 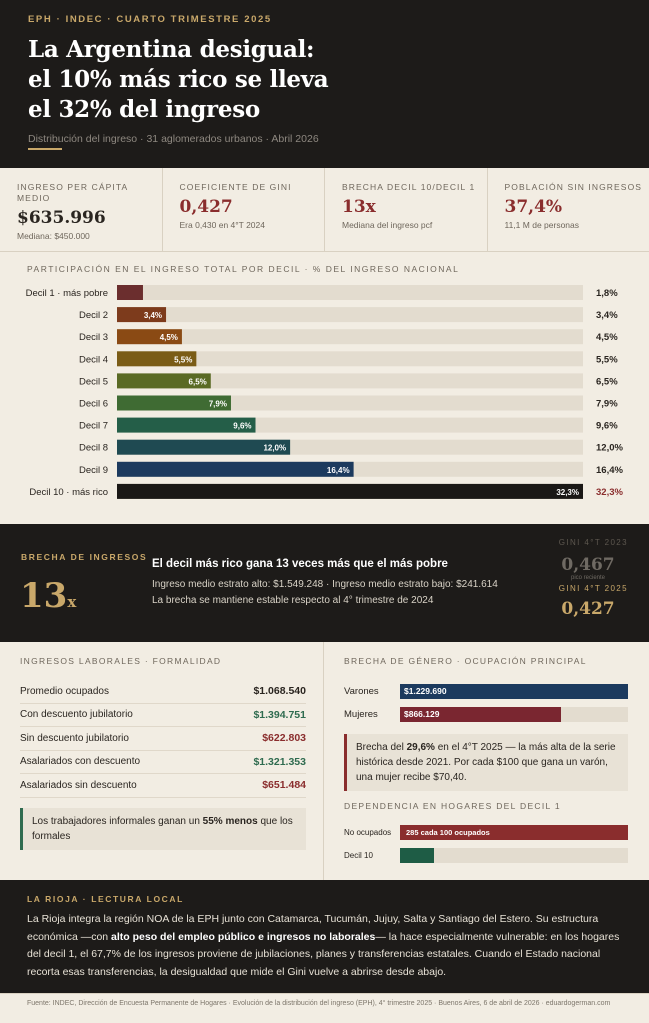 I want to click on kpi-sub: Era 0,430 en 4°T 2024, so click(x=222, y=225).